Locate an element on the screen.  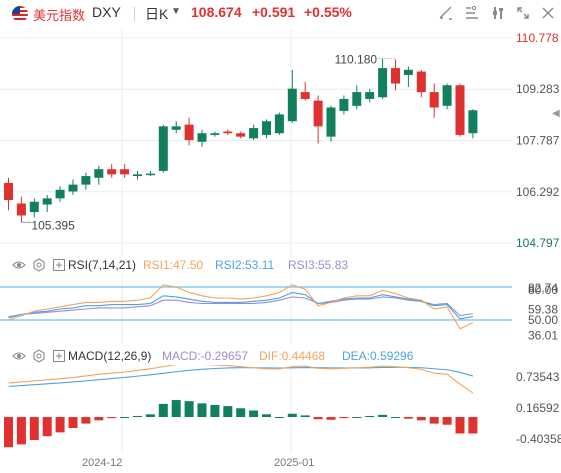
price-change: +0.591 is located at coordinates (274, 12).